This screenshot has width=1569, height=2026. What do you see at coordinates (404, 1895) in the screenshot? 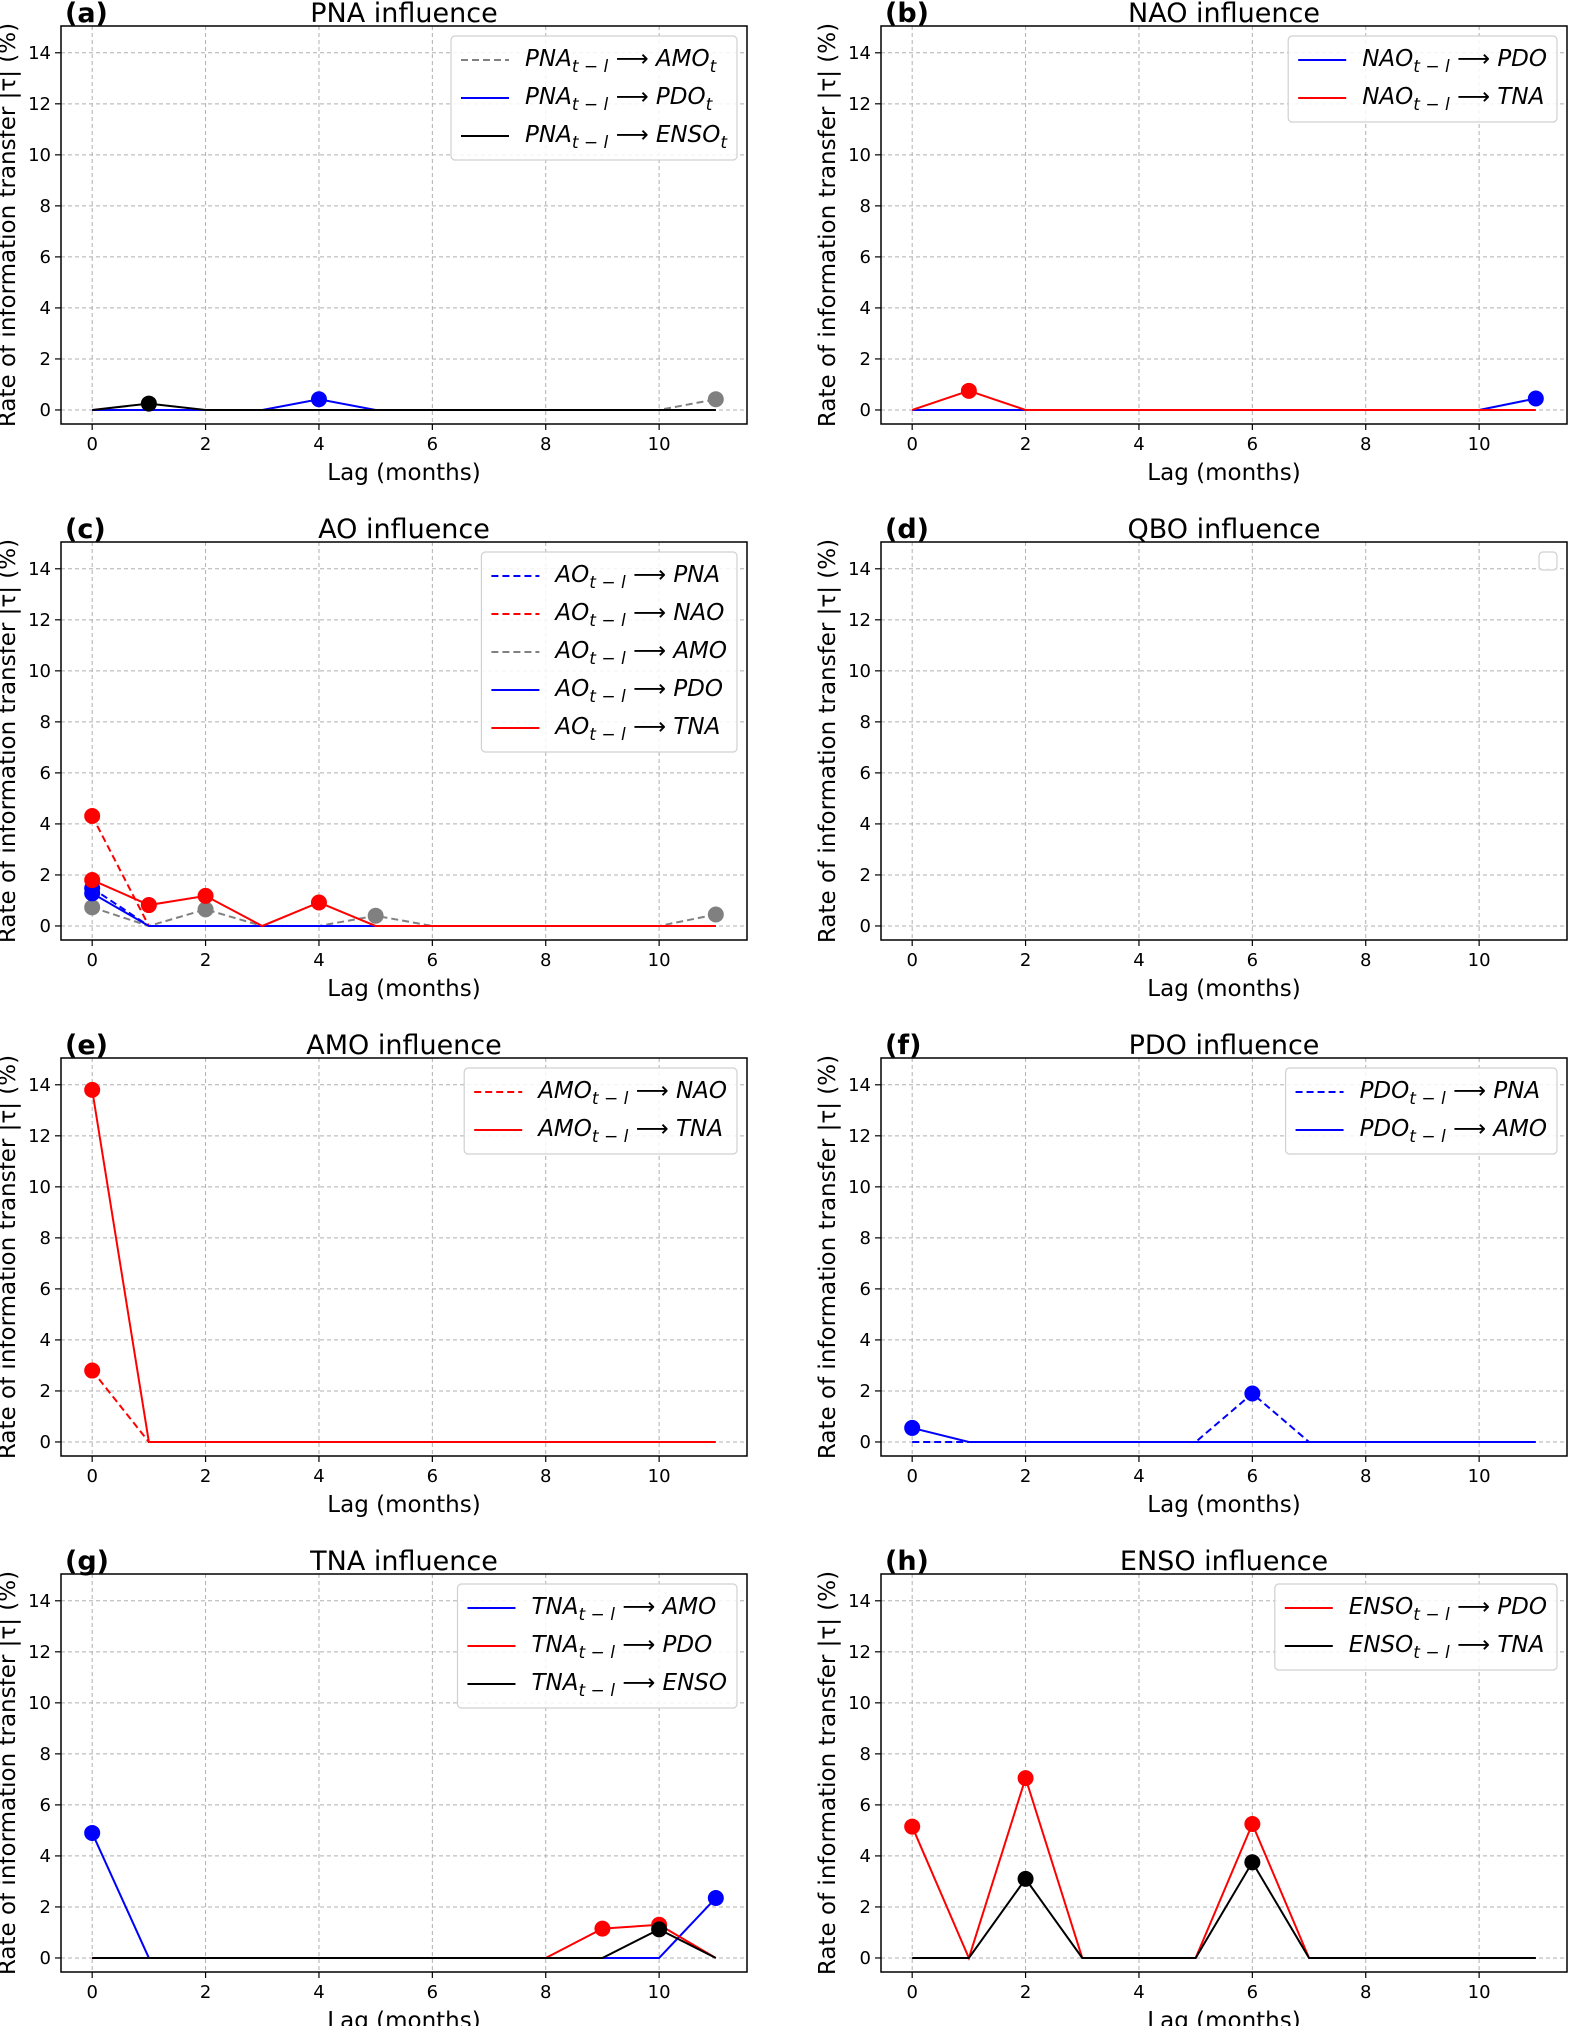
I see `series-line-tna-amo` at bounding box center [404, 1895].